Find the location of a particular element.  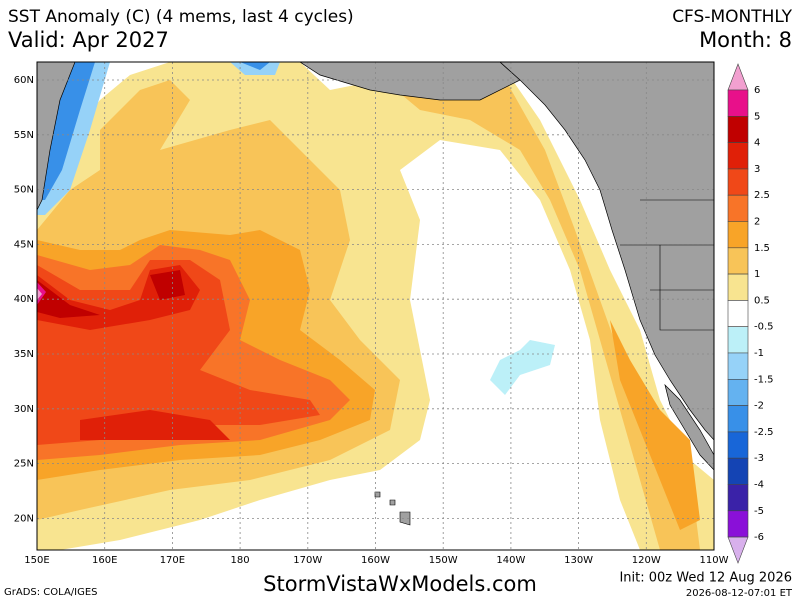

lat-label: 20N is located at coordinates (24, 518).